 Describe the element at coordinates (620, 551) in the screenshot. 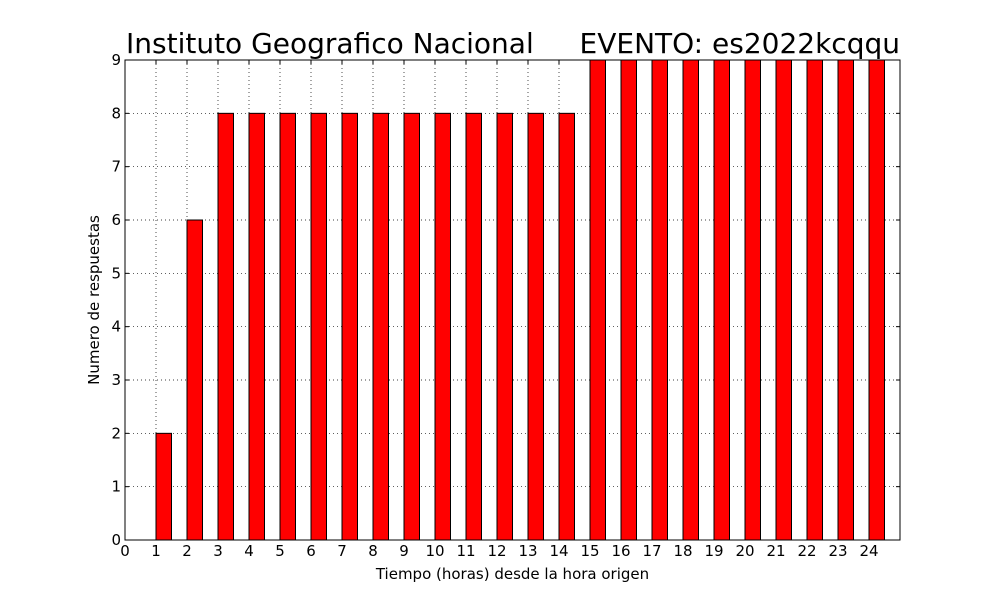

I see `x-tick-label: 16` at that location.